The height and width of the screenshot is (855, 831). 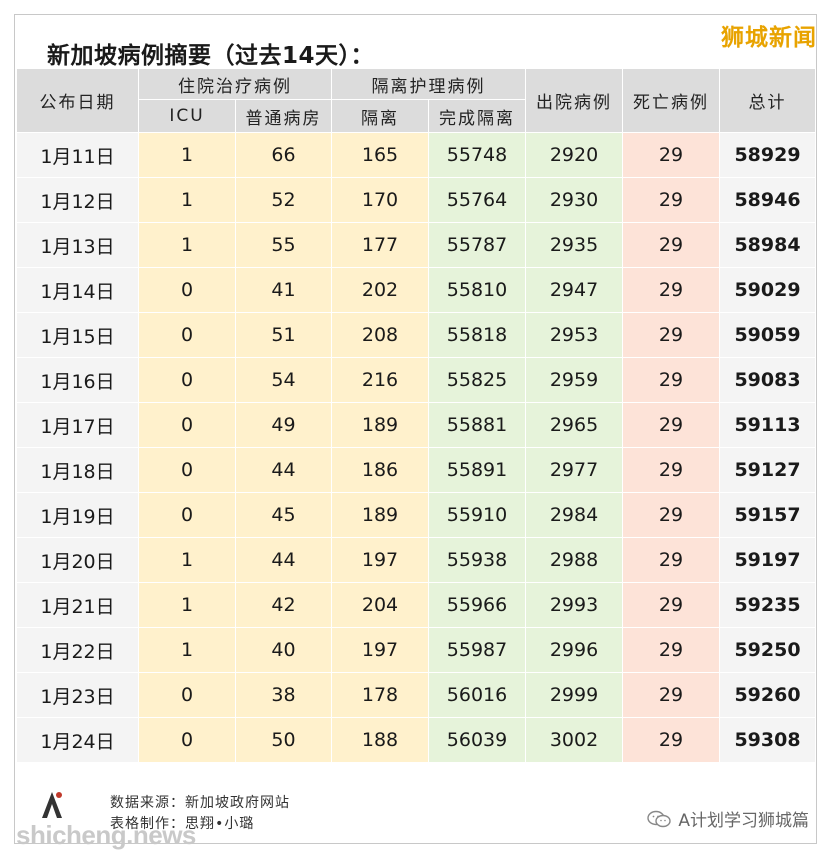 I want to click on table-row: 1月16日 0 54 216 55825 2959 29 59083, so click(x=416, y=380).